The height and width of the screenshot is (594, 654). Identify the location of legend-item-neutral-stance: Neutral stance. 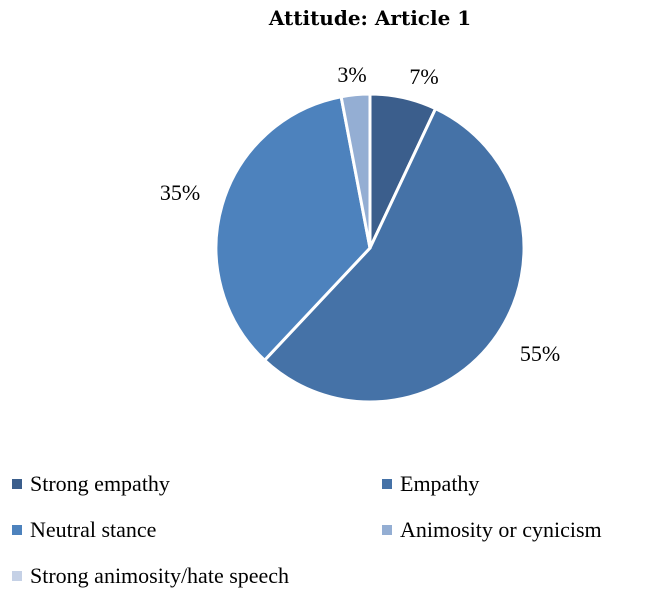
(84, 530).